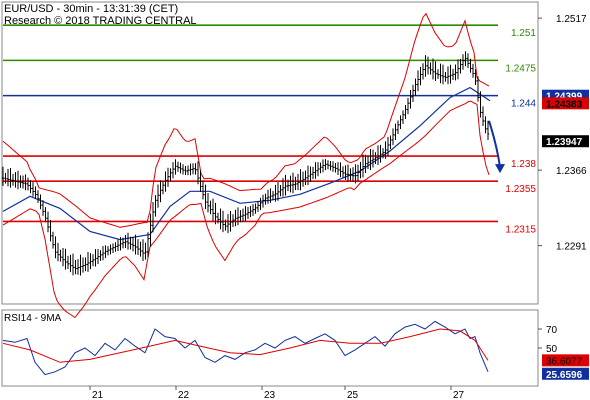 Image resolution: width=590 pixels, height=400 pixels. Describe the element at coordinates (564, 375) in the screenshot. I see `rsi-badge-label: 25.6596` at that location.